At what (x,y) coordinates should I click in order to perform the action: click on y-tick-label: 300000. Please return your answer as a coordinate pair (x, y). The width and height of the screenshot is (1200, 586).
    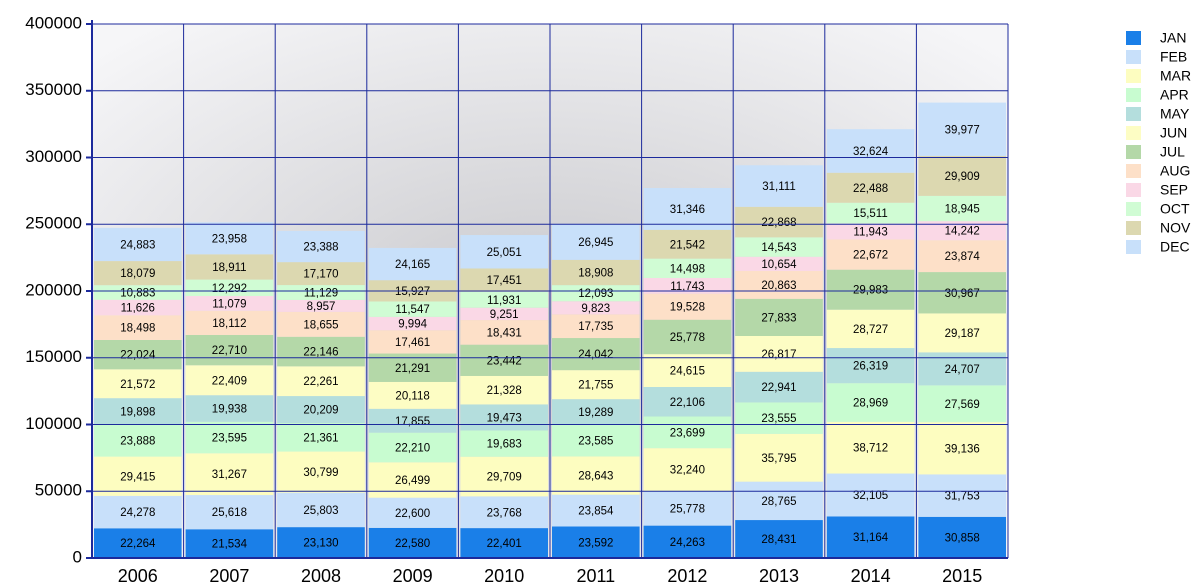
    Looking at the image, I should click on (53, 156).